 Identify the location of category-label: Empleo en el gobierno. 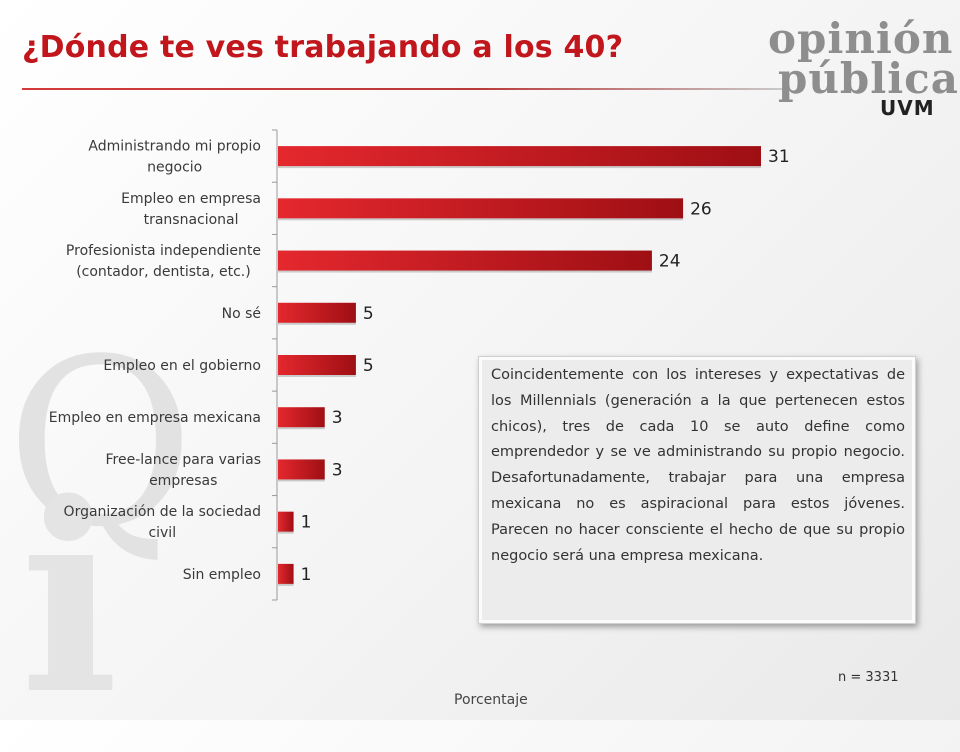
(182, 366).